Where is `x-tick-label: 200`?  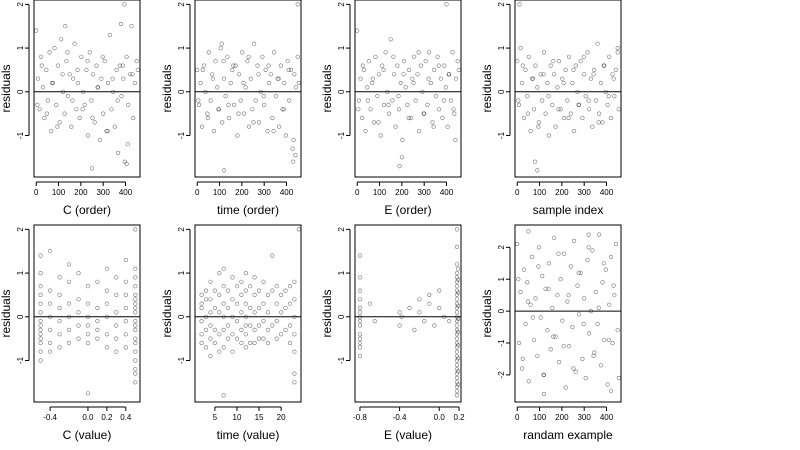 x-tick-label: 200 is located at coordinates (81, 192).